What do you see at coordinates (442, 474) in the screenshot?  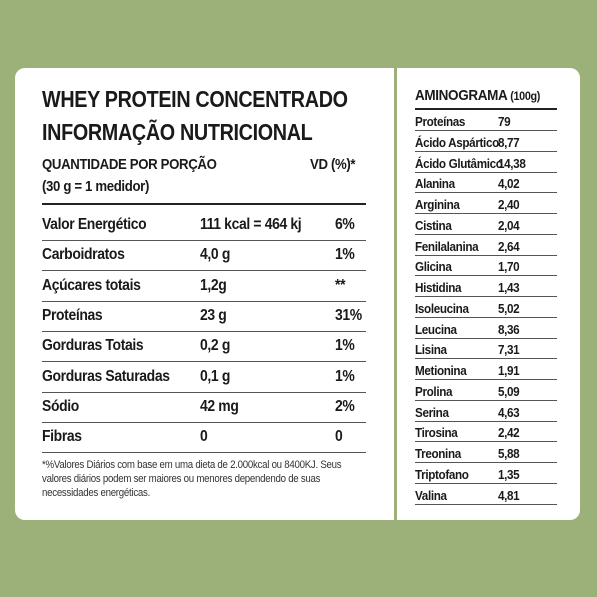 I see `amino-name: Triptofano` at bounding box center [442, 474].